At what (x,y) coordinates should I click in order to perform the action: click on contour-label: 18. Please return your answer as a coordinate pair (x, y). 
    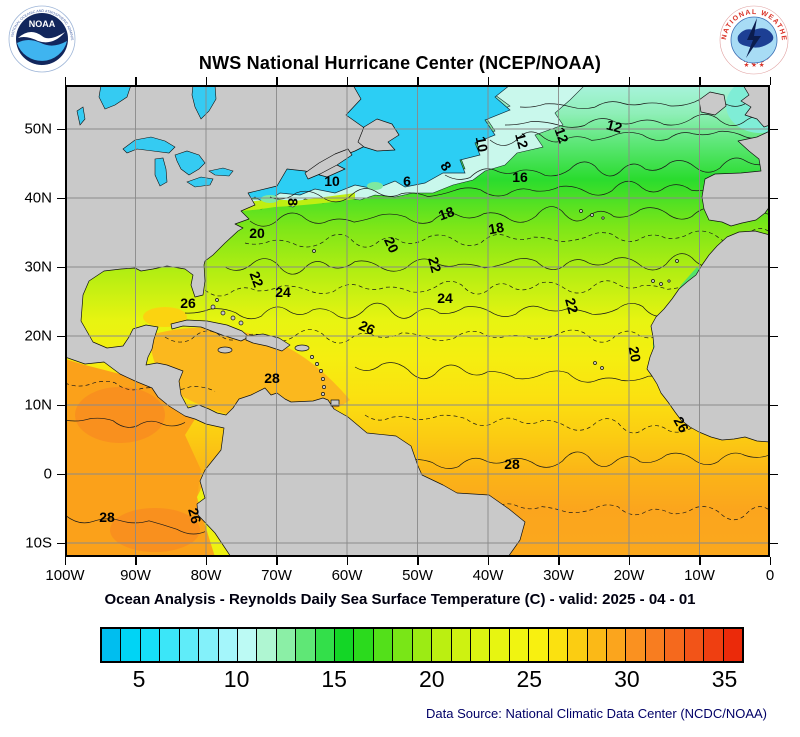
    Looking at the image, I should click on (446, 213).